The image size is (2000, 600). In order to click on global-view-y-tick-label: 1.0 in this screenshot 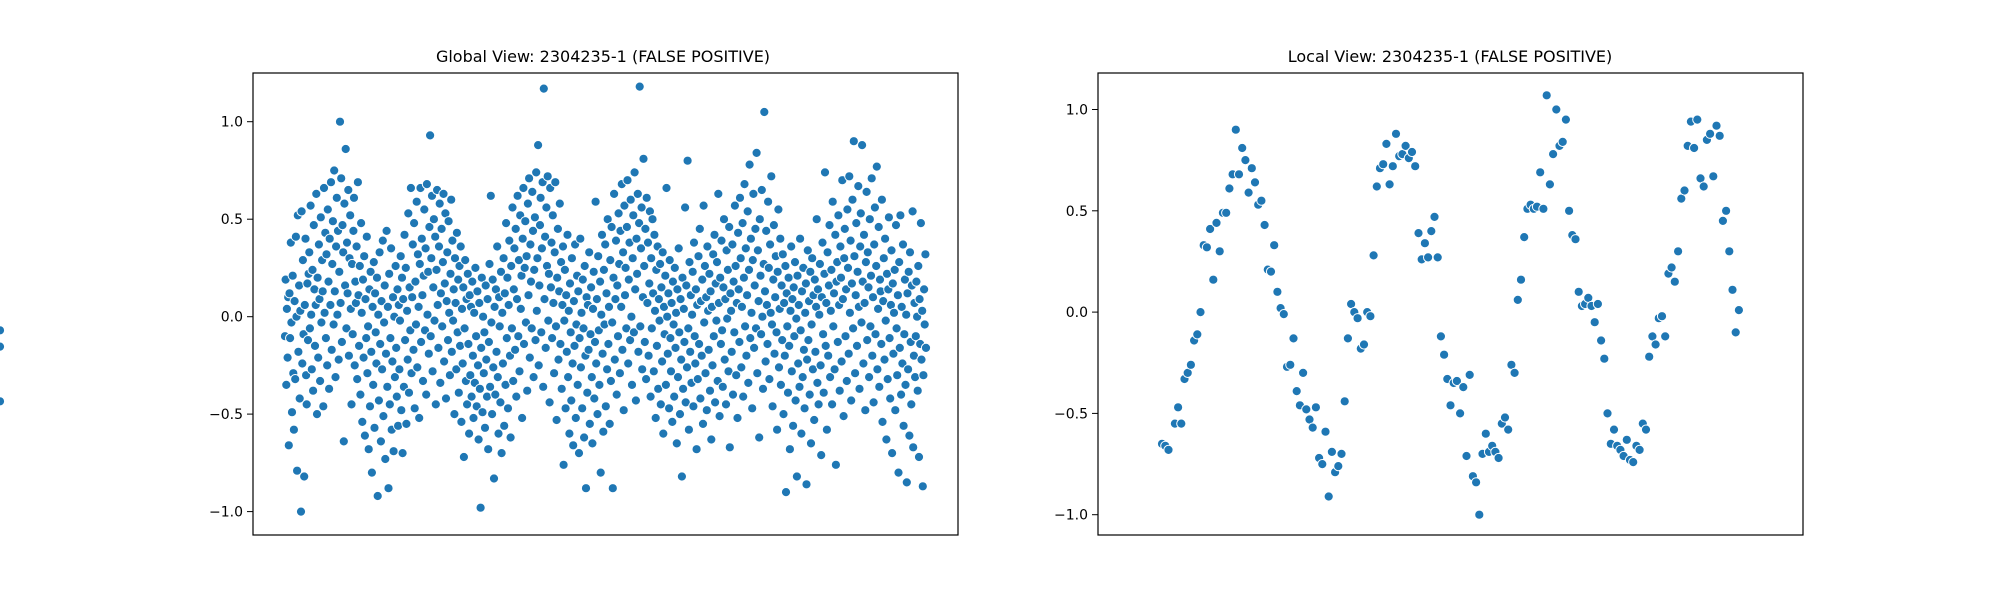, I will do `click(232, 123)`.